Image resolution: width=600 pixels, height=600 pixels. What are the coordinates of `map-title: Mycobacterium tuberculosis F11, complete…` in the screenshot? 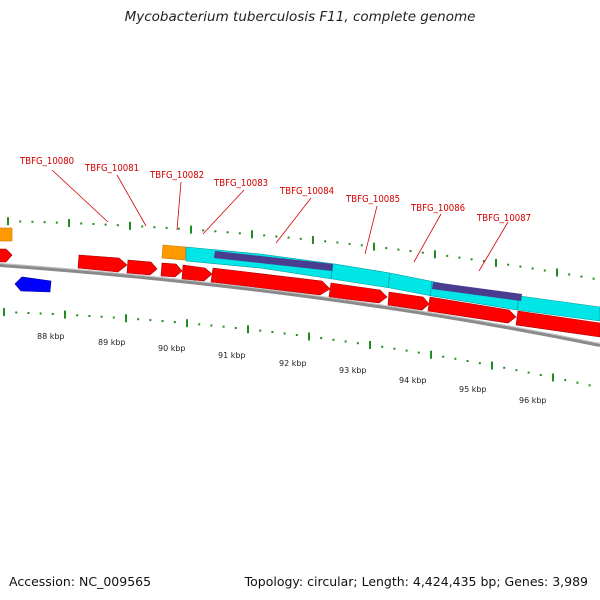 It's located at (300, 17).